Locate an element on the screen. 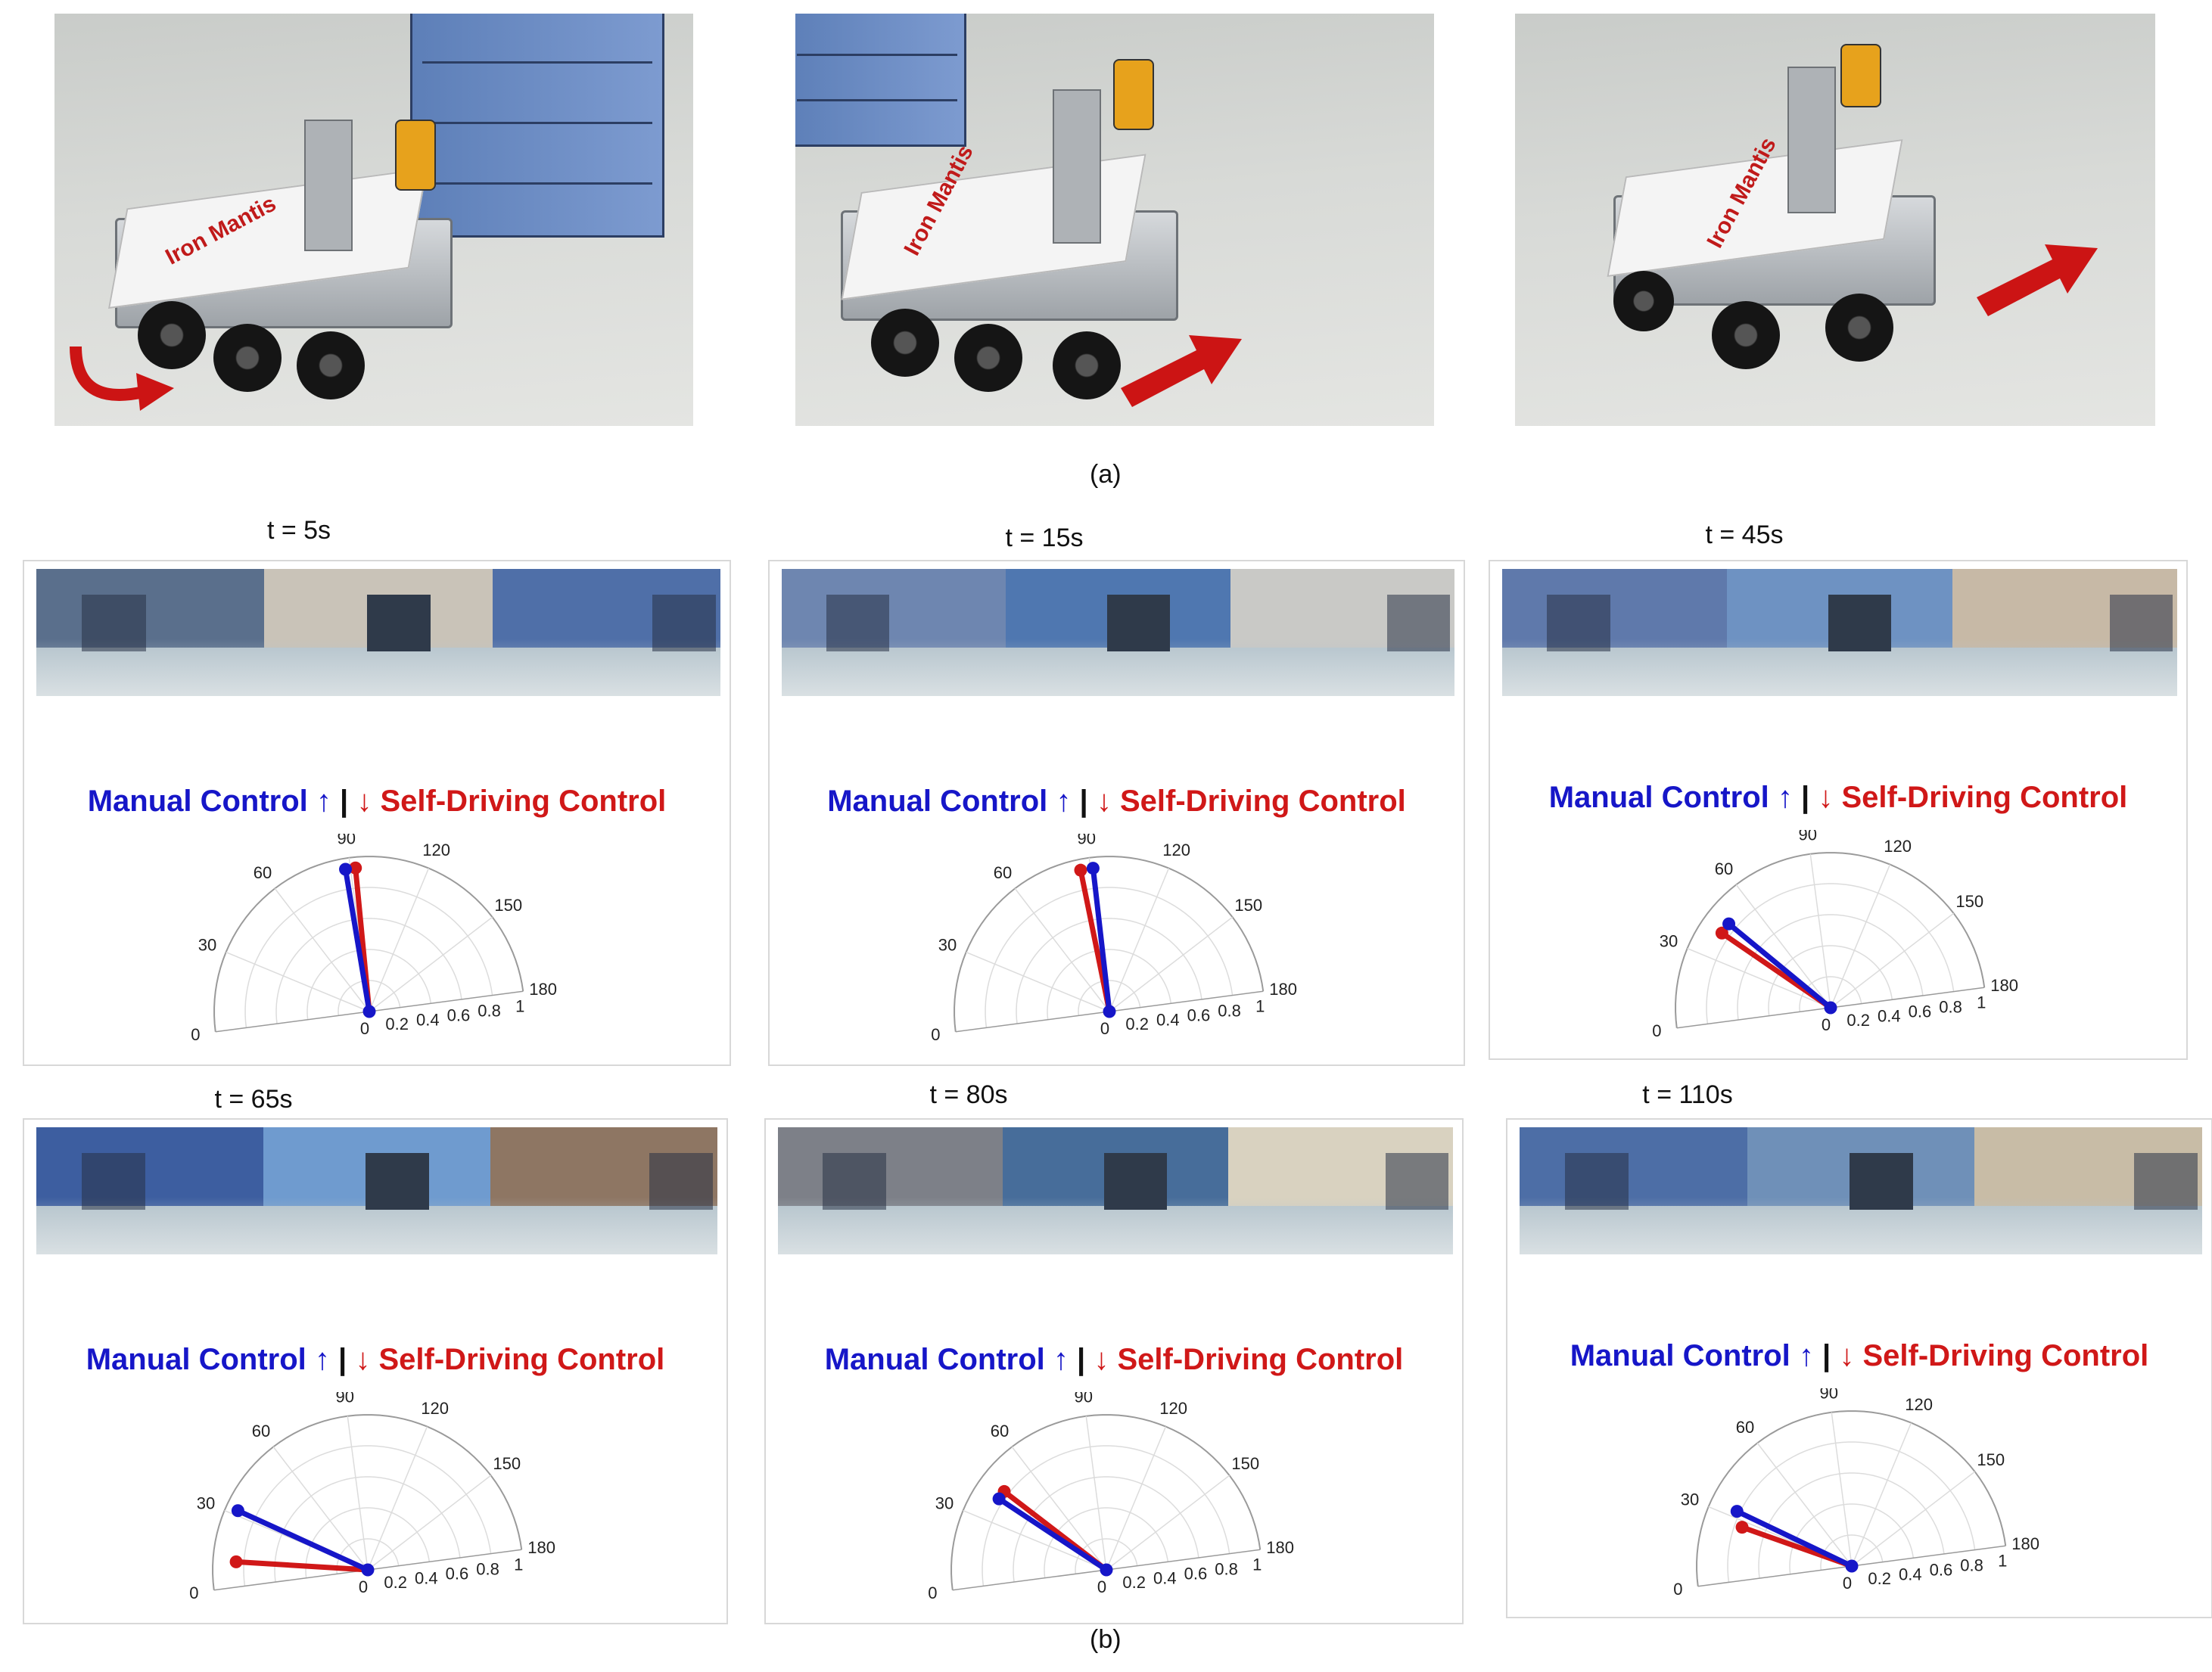 This screenshot has height=1672, width=2212. time-label: t = 65s is located at coordinates (253, 1099).